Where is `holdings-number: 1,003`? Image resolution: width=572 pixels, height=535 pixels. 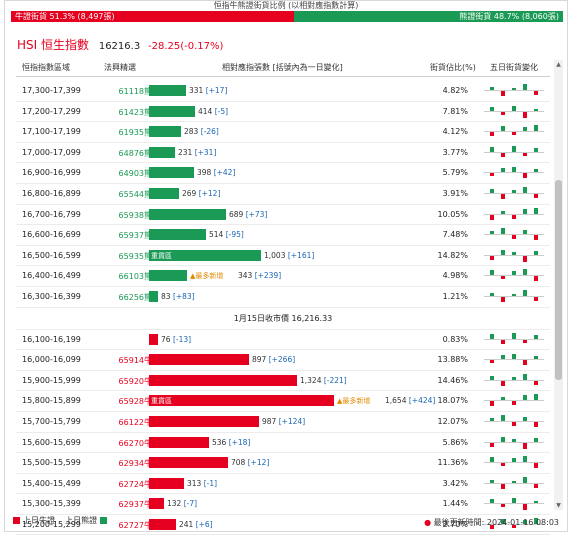
holdings-number: 1,003 is located at coordinates (276, 255).